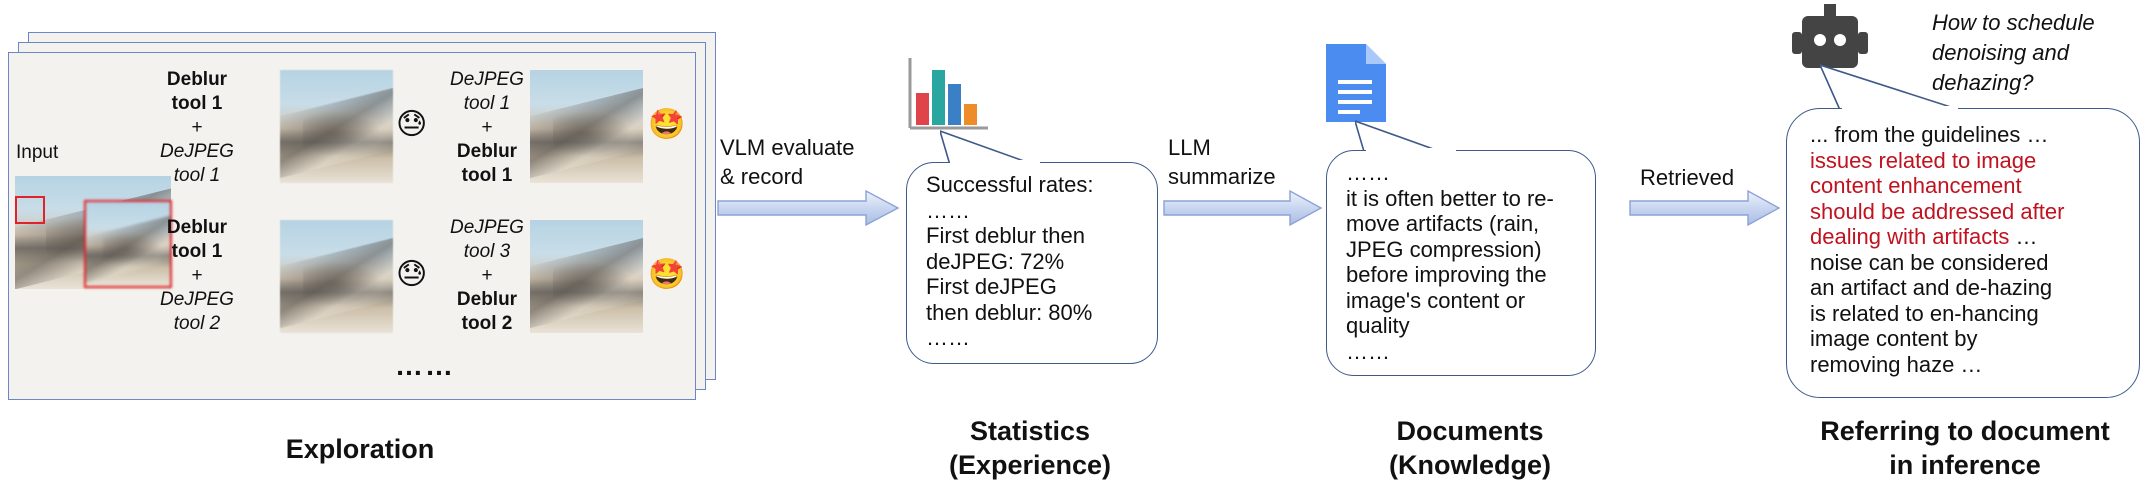 The image size is (2154, 491). I want to click on inference-title: Referring to document in inference, so click(1965, 448).